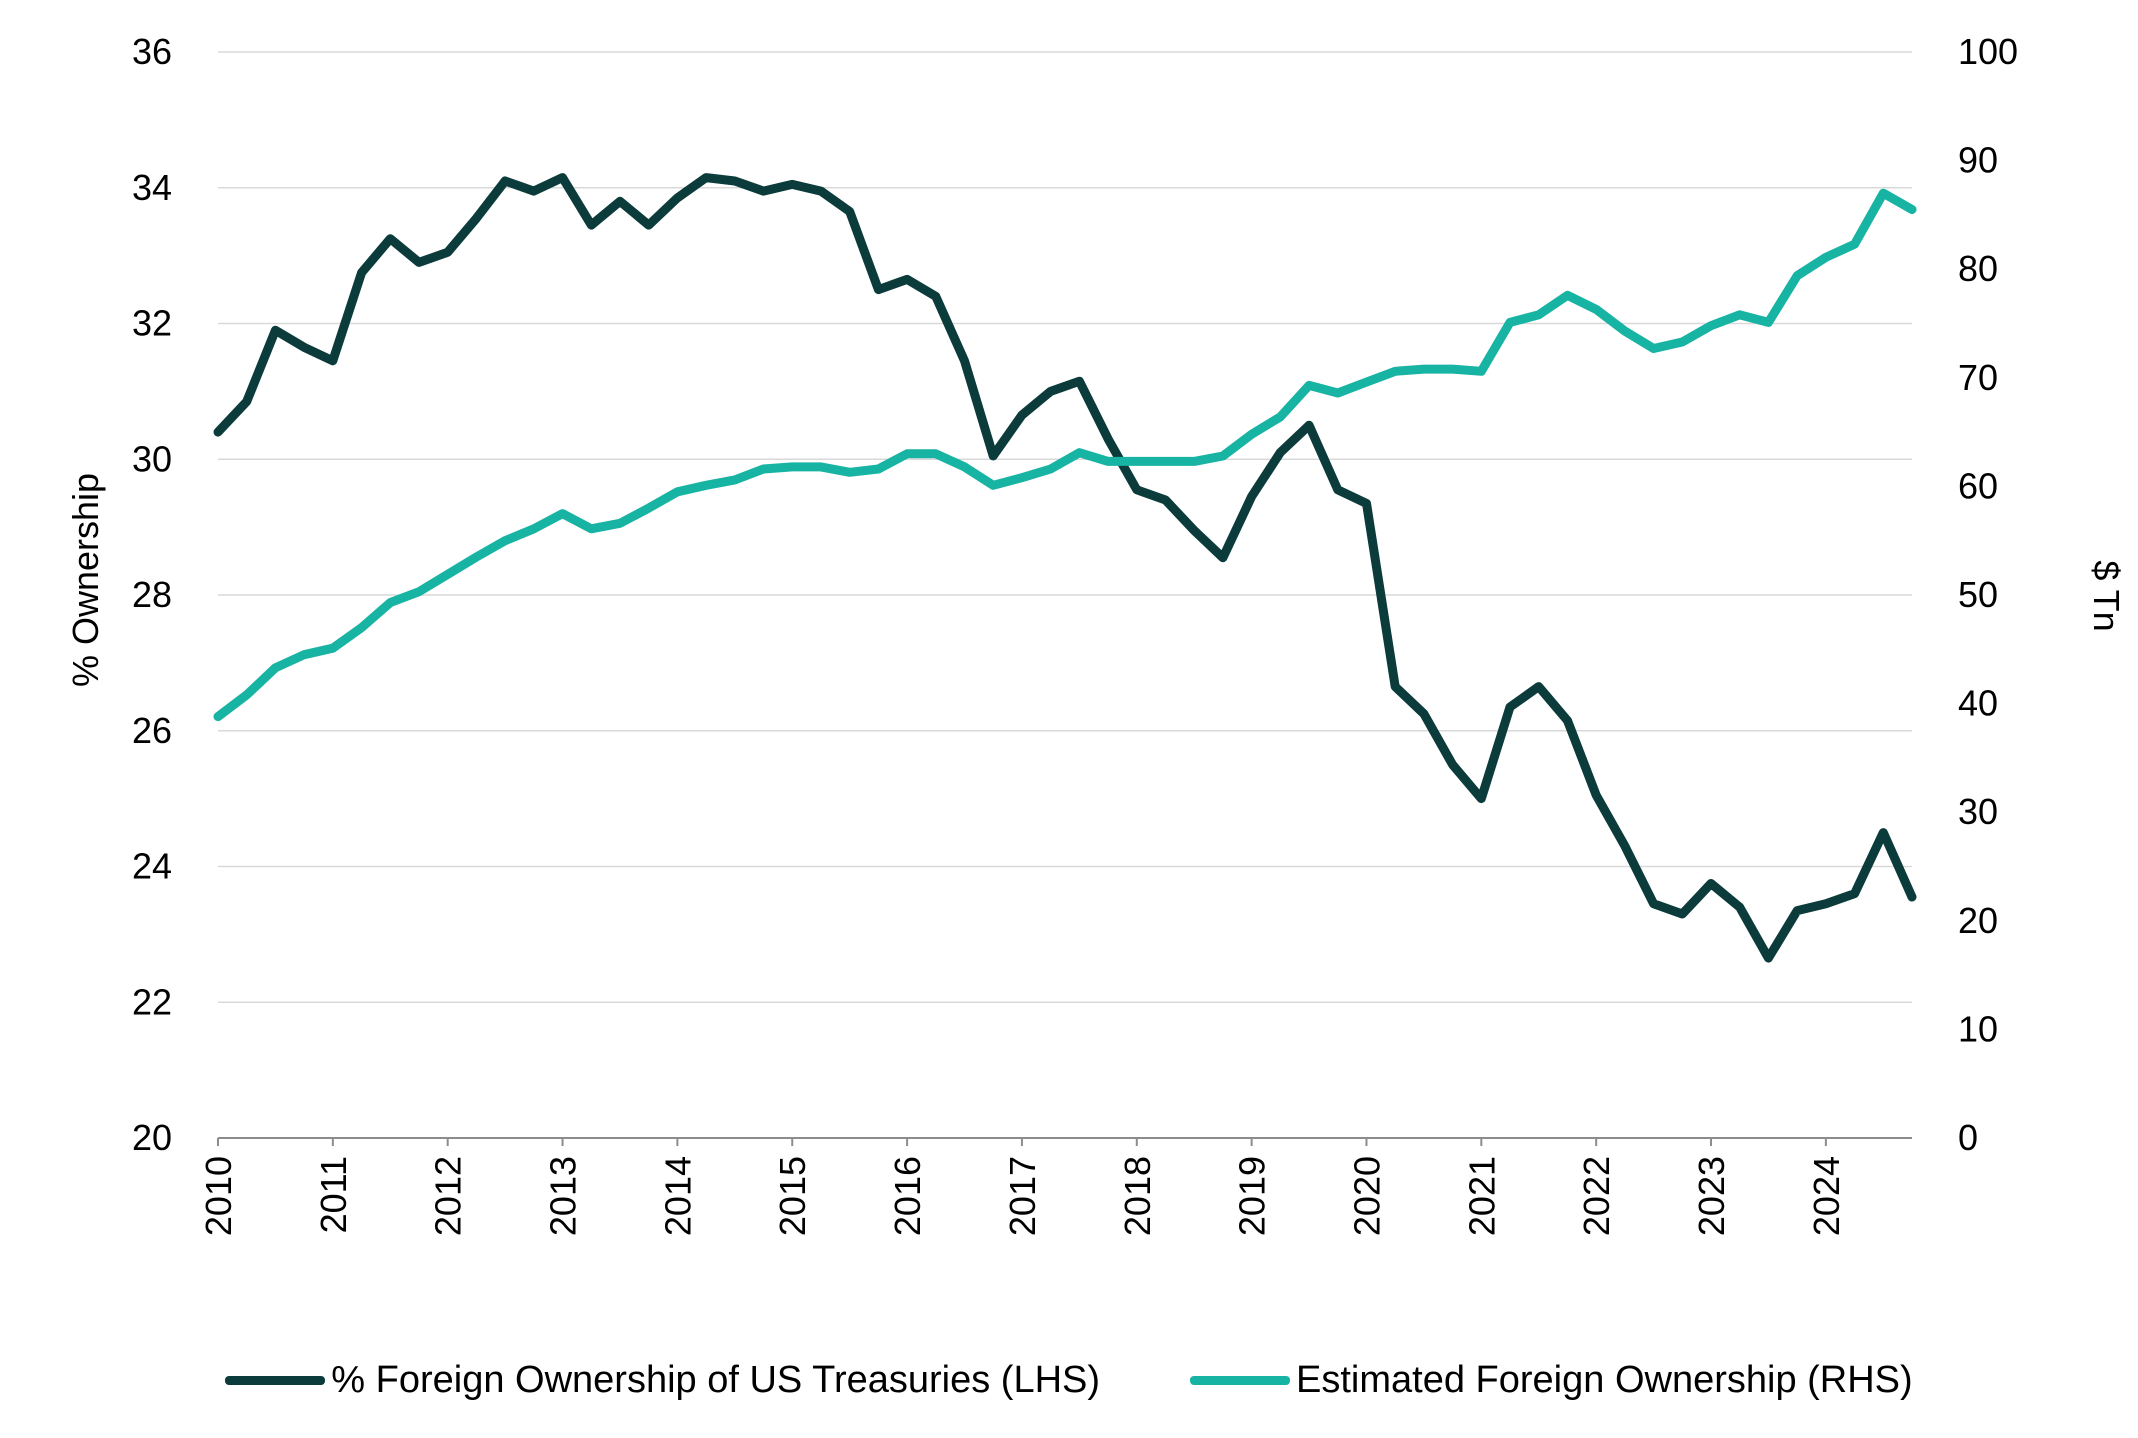  Describe the element at coordinates (1366, 1196) in the screenshot. I see `x-tick-label: 2020` at that location.